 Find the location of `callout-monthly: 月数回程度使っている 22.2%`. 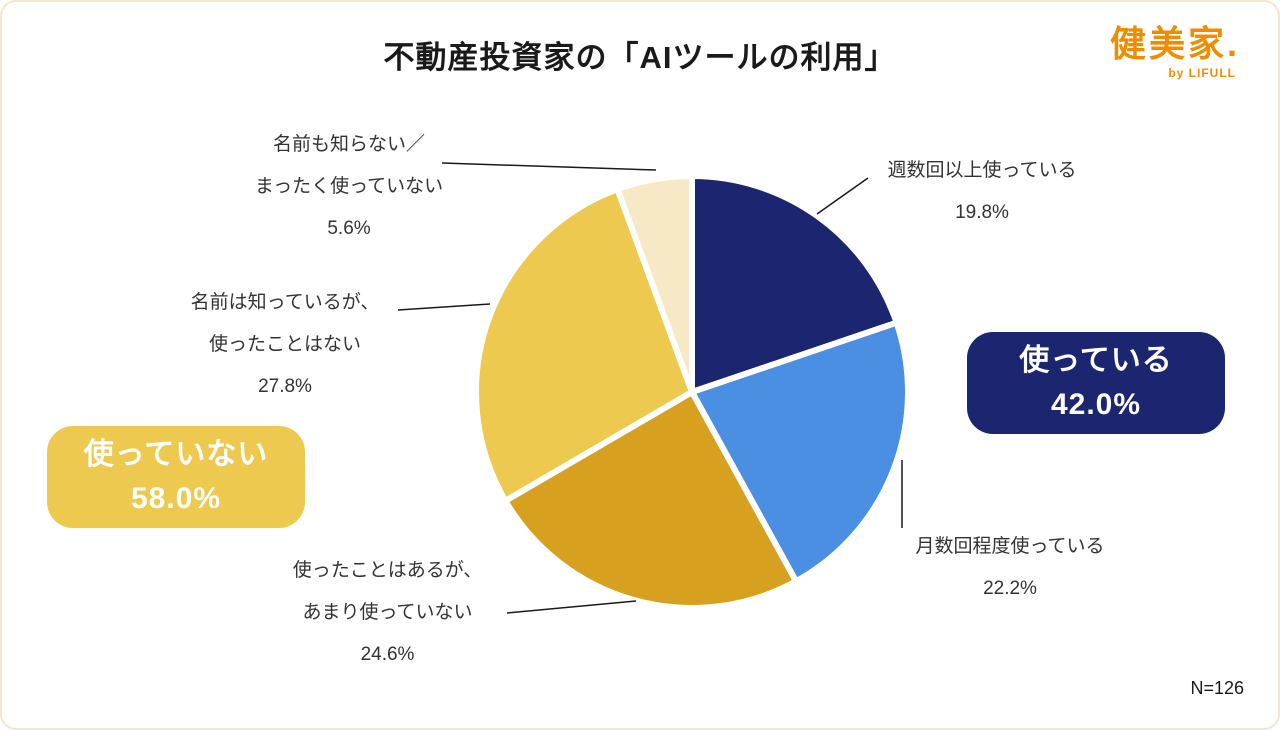

callout-monthly: 月数回程度使っている 22.2% is located at coordinates (1010, 568).